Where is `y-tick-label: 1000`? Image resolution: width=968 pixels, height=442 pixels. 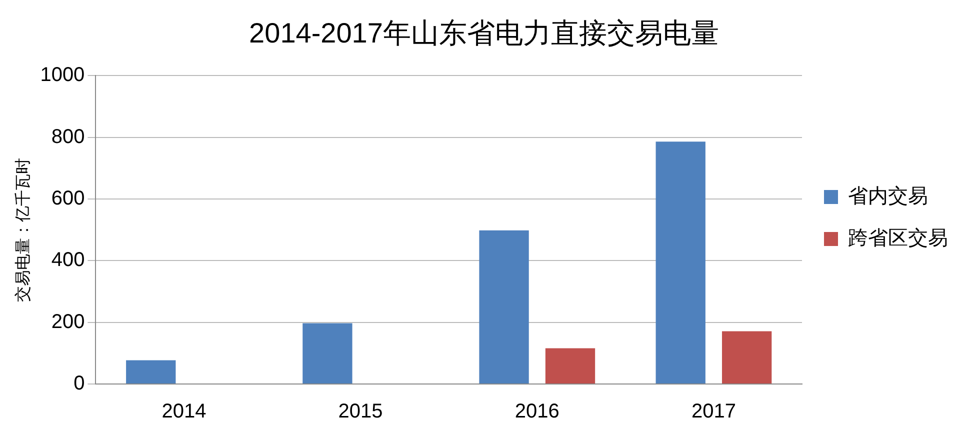
y-tick-label: 1000 is located at coordinates (62, 75).